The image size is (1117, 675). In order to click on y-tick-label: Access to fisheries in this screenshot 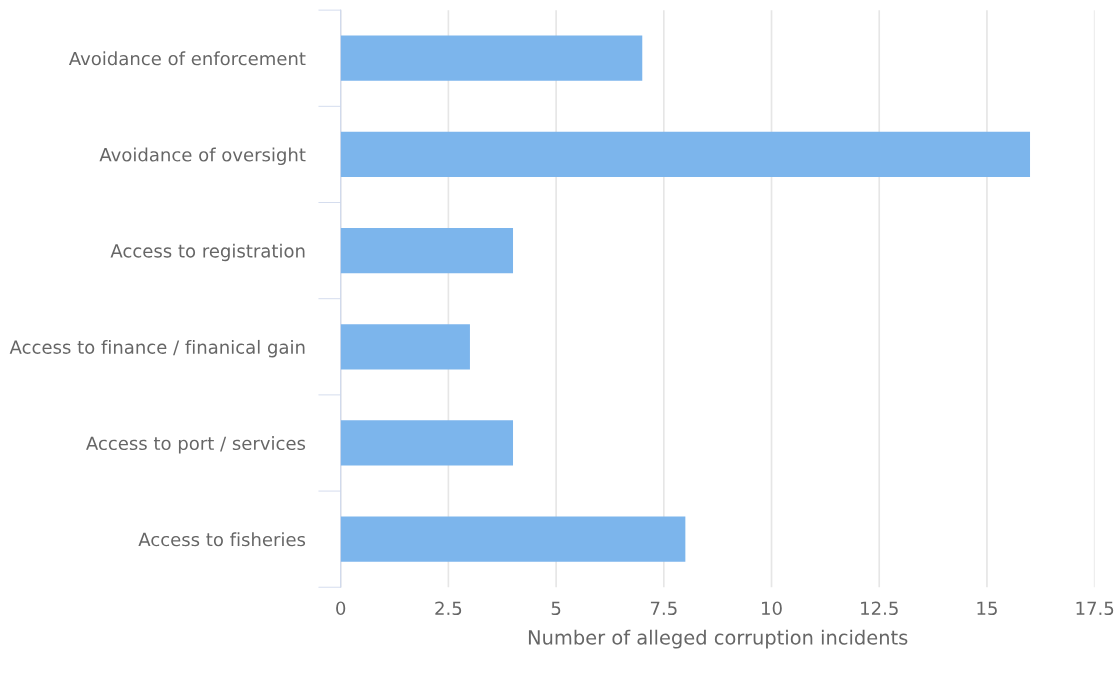, I will do `click(222, 539)`.